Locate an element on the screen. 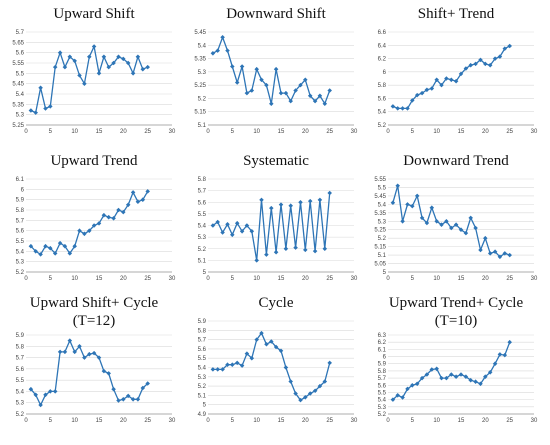 This screenshot has width=550, height=445. y-tick-label: 5.25 is located at coordinates (380, 231).